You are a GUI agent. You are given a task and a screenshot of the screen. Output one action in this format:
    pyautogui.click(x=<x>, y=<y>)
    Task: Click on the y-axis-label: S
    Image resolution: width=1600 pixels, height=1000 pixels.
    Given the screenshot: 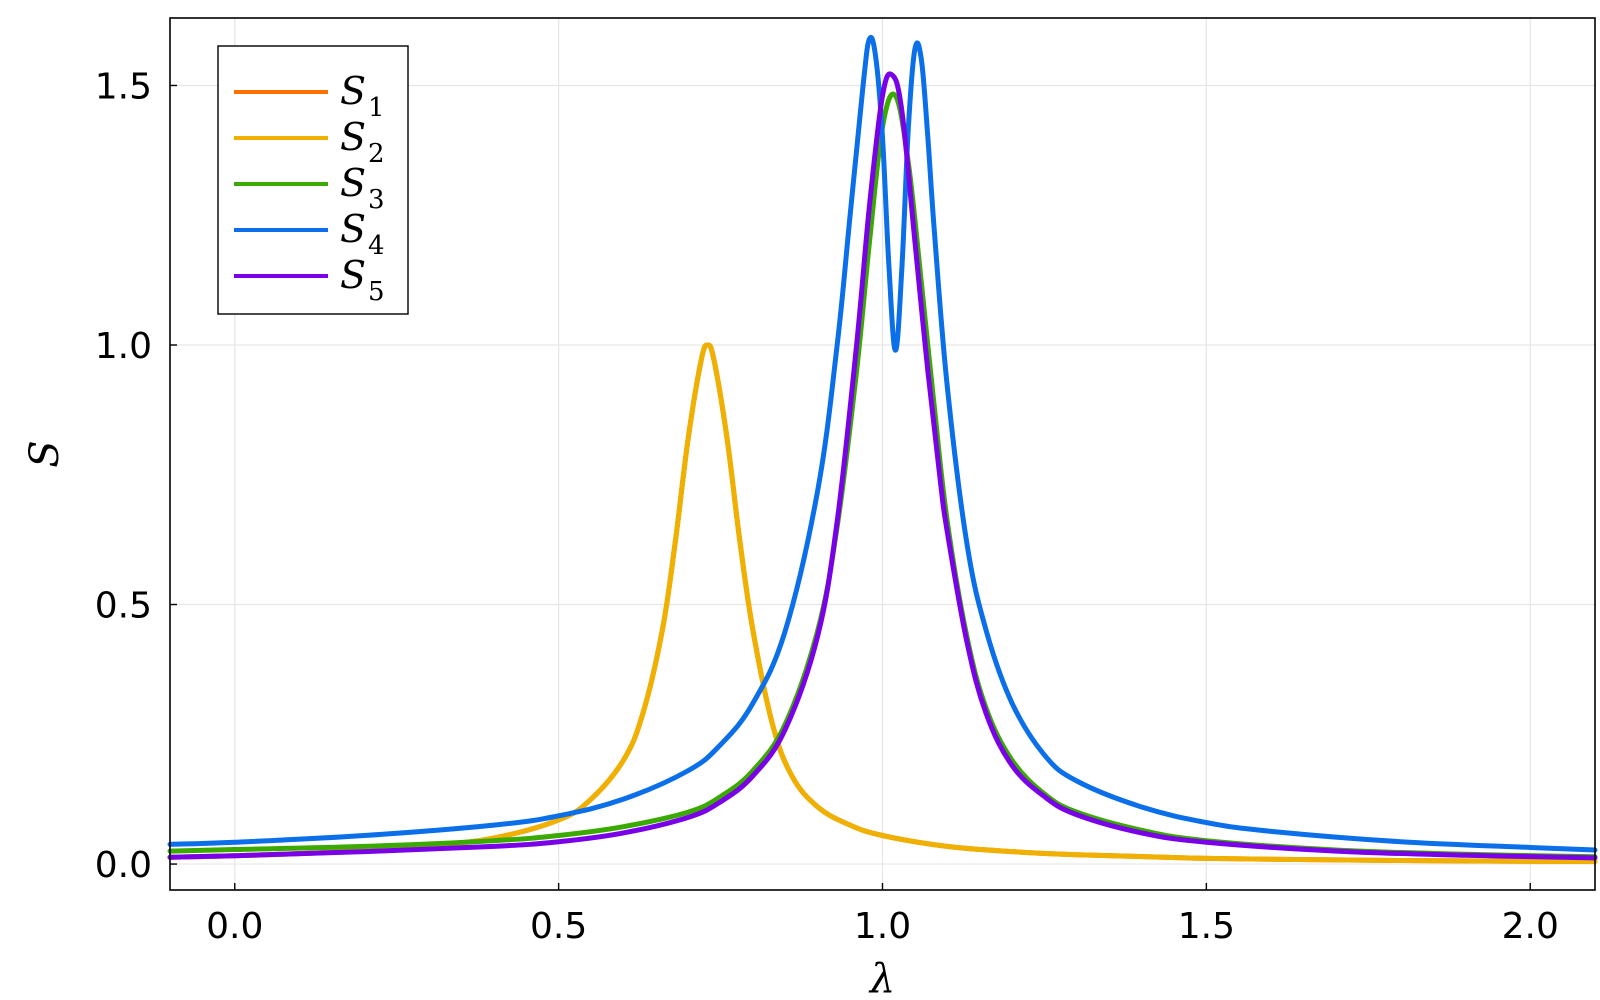 What is the action you would take?
    pyautogui.click(x=45, y=453)
    